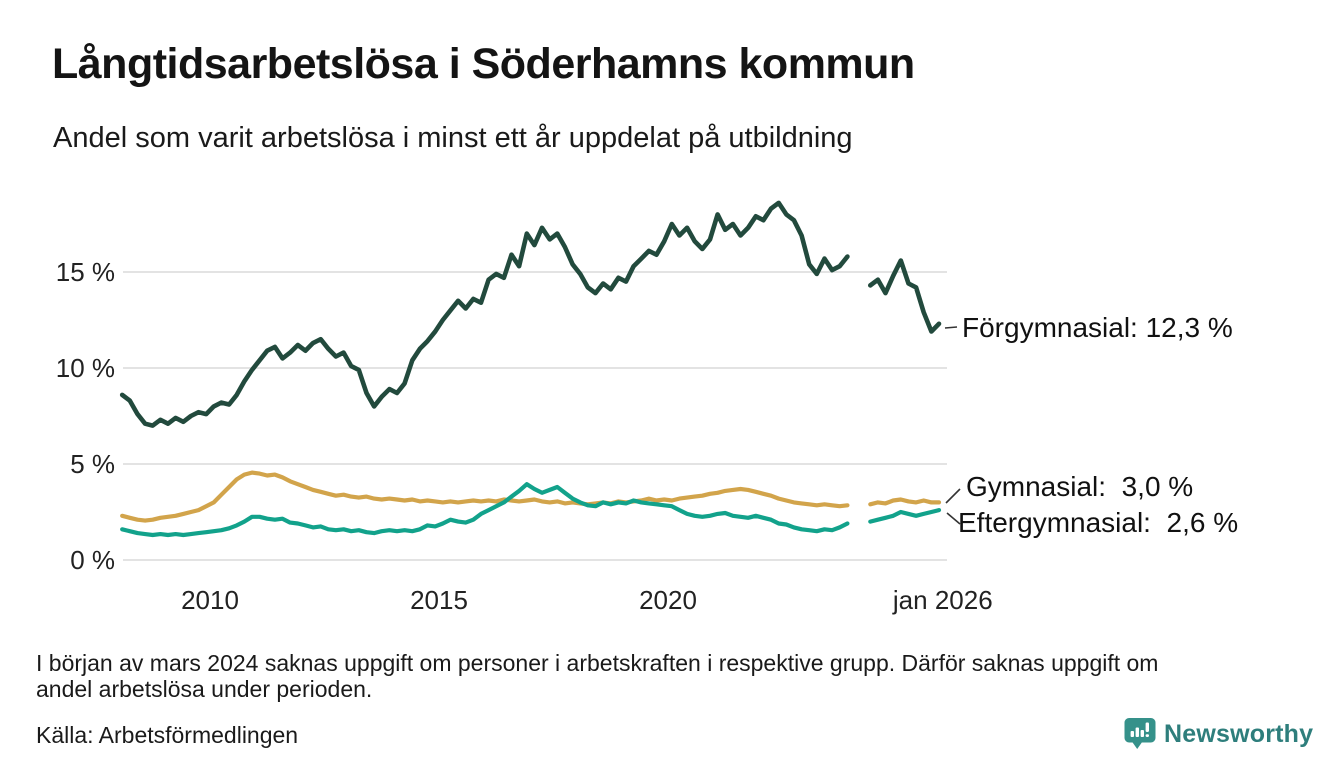  I want to click on series-end-label-forgymnasial: Förgymnasial: 12,3 %, so click(1097, 327).